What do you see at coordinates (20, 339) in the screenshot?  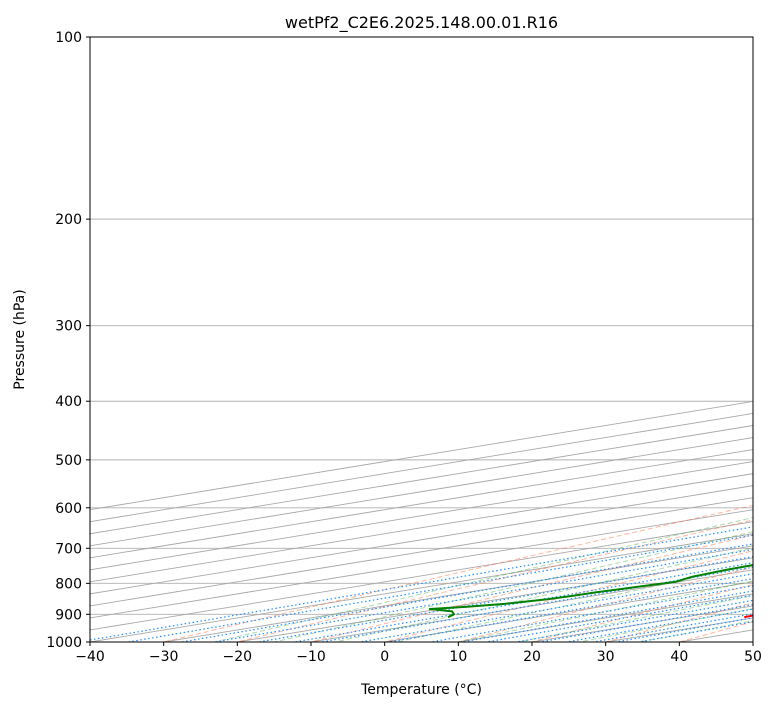 I see `y-axis-label: Pressure (hPa)` at bounding box center [20, 339].